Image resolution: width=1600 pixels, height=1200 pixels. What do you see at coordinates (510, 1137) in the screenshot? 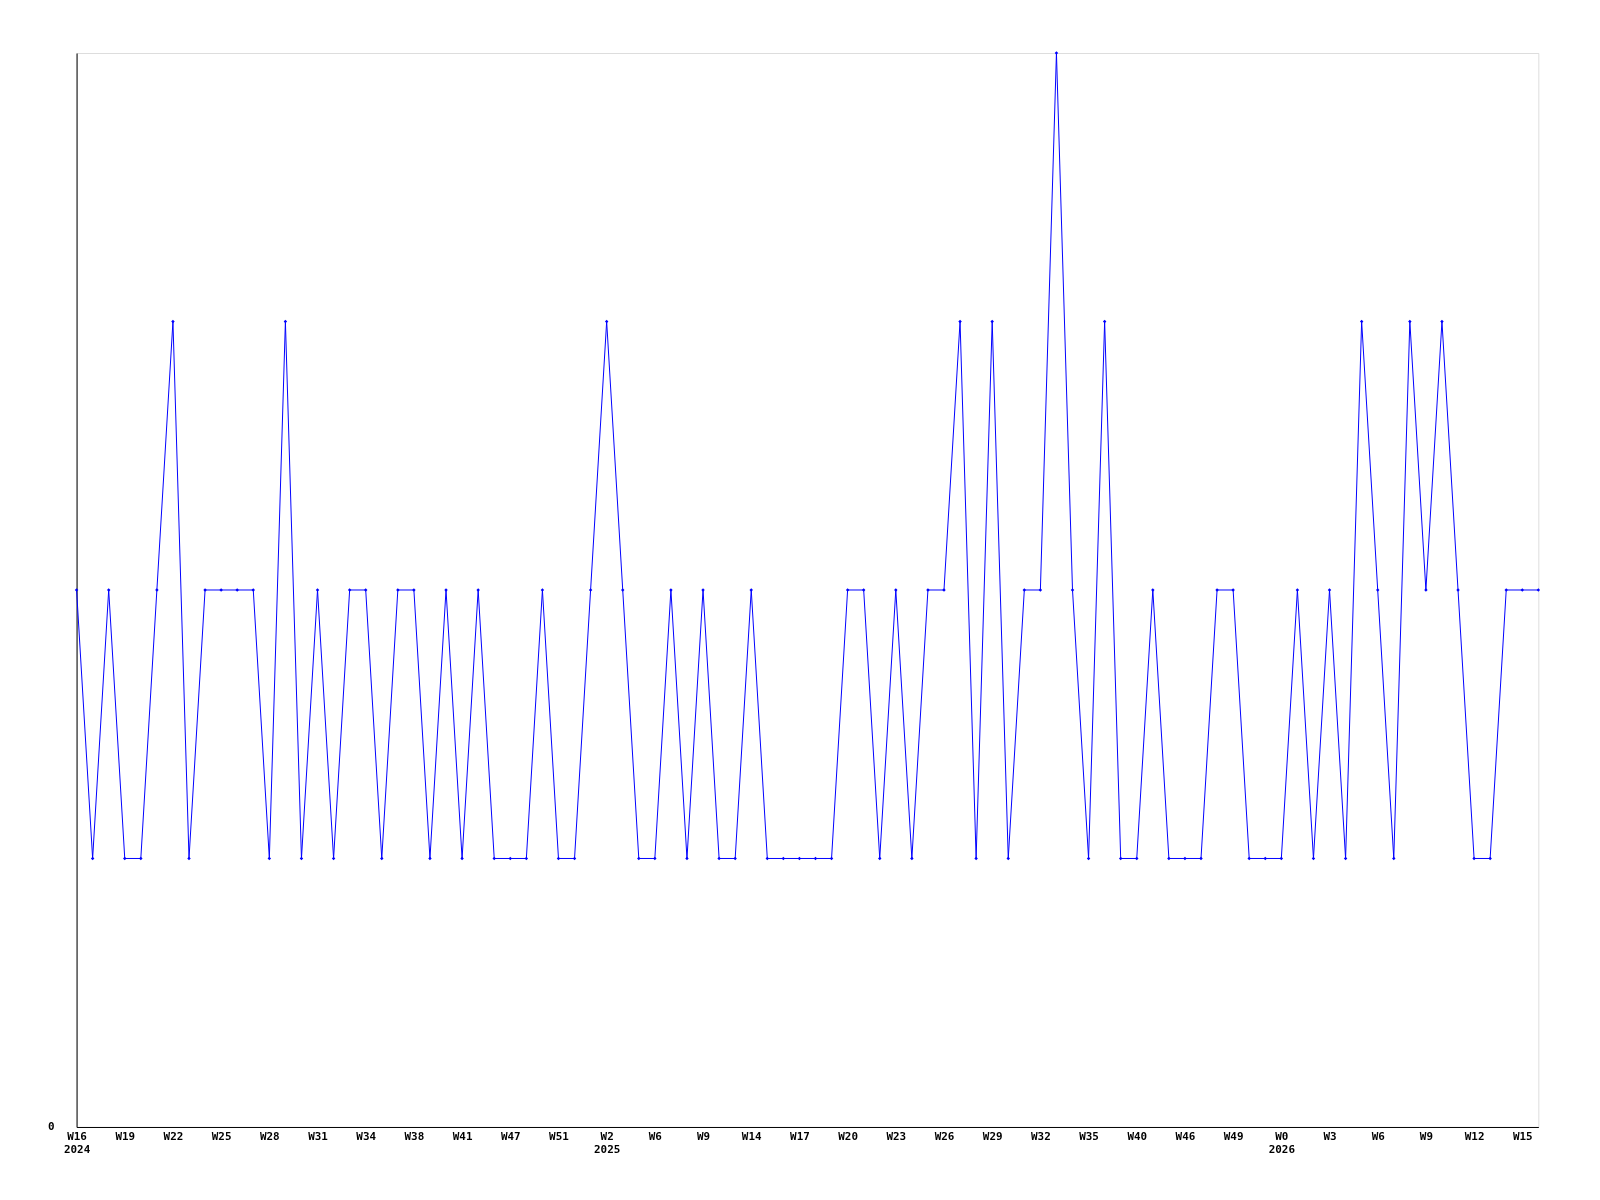
I see `x-tick-label: W47` at bounding box center [510, 1137].